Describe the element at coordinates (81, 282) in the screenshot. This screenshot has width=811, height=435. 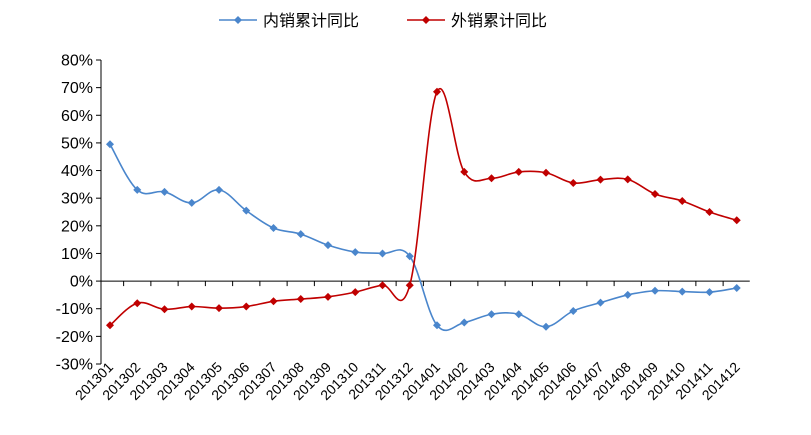
I see `y-tick-label: 0%` at that location.